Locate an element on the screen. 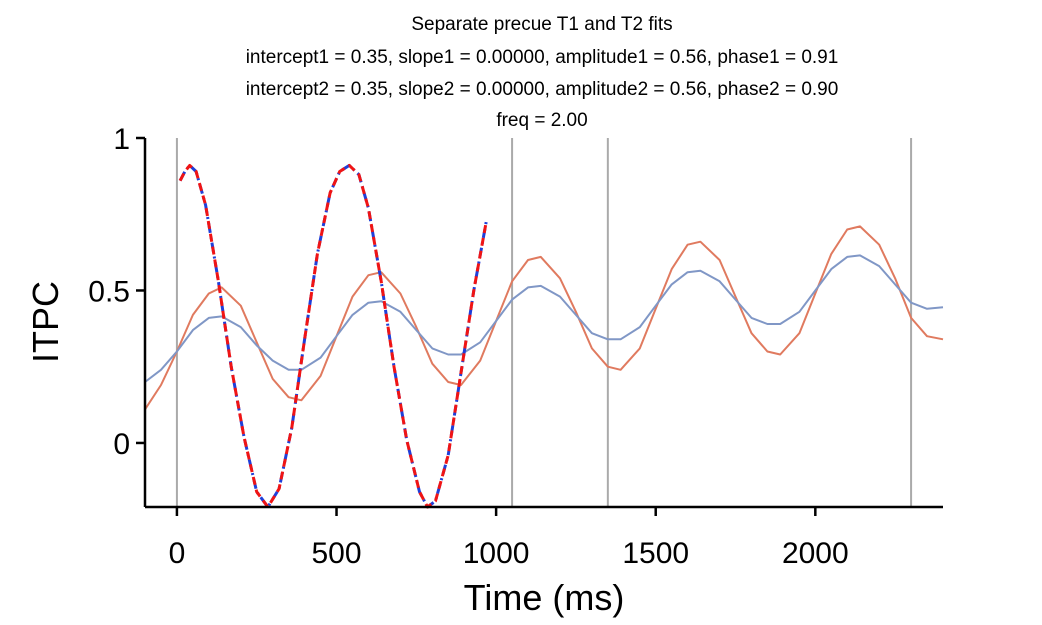 Image resolution: width=1042 pixels, height=625 pixels. y-ticks: 00.51 is located at coordinates (116, 292).